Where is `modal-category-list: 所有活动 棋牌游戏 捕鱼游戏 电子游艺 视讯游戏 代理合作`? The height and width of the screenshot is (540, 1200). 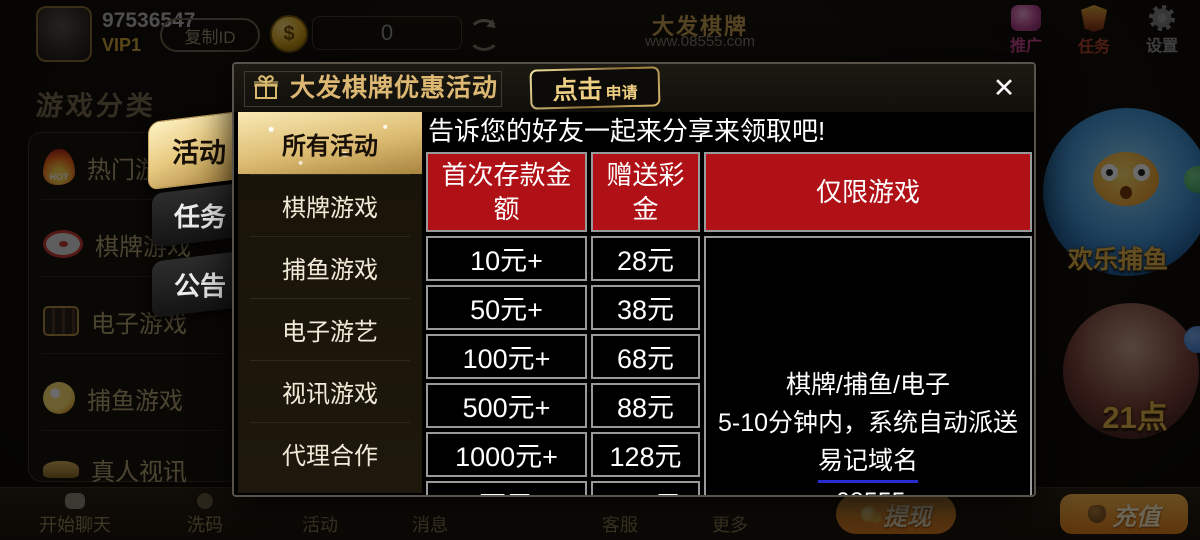 modal-category-list: 所有活动 棋牌游戏 捕鱼游戏 电子游艺 视讯游戏 代理合作 is located at coordinates (330, 302).